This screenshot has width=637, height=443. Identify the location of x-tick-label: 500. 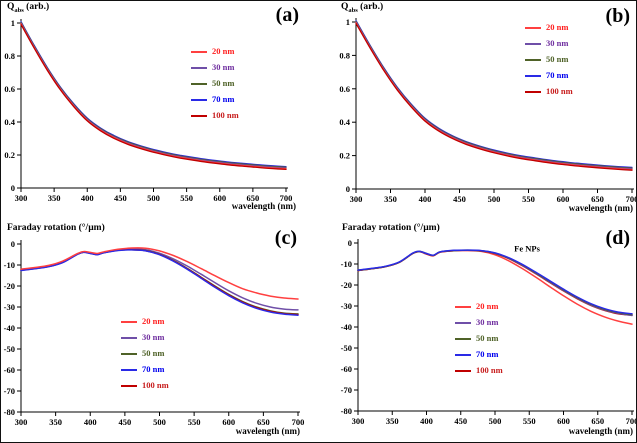
(495, 421).